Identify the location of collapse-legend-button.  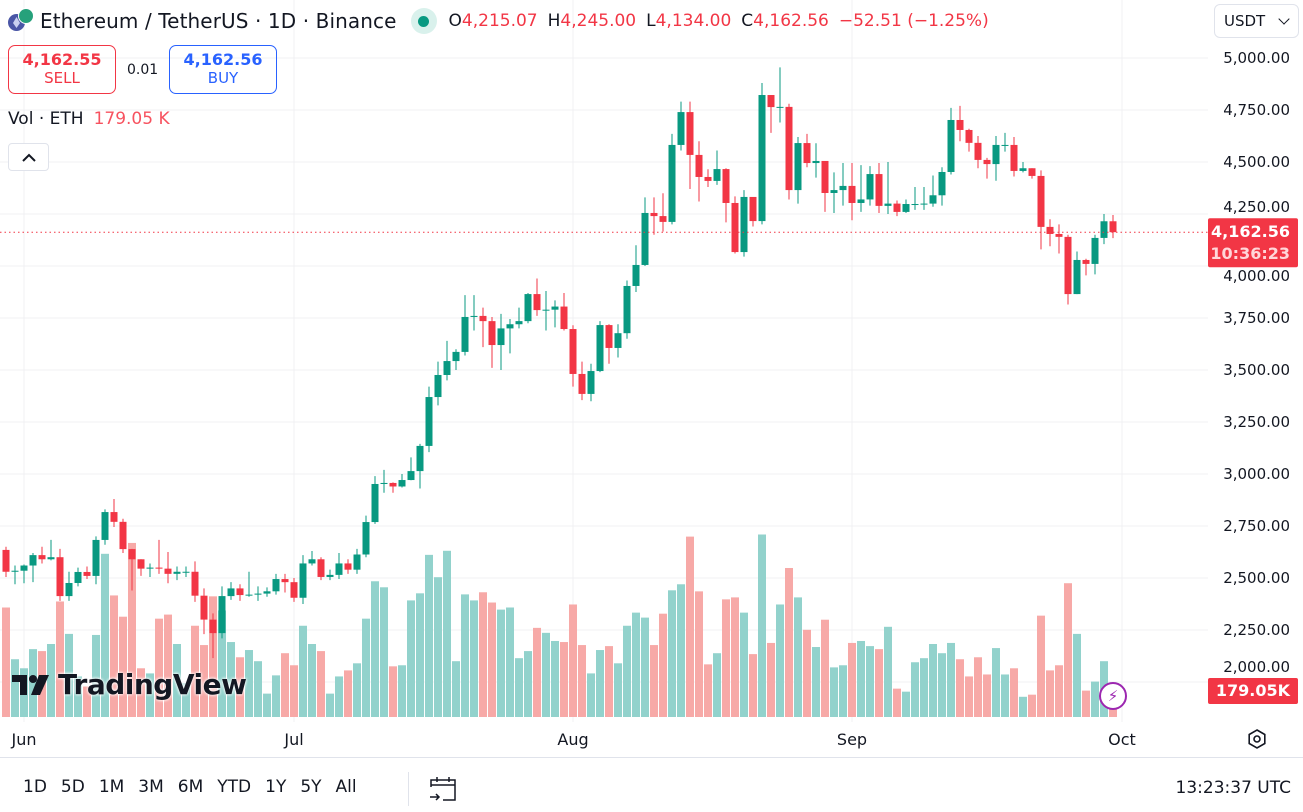
(28, 157).